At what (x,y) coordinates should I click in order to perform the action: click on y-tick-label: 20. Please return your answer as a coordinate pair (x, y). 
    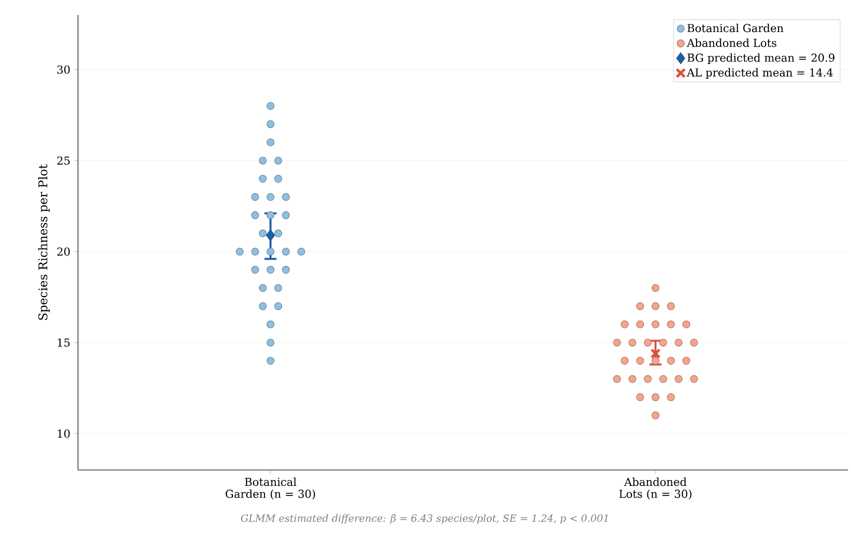
    Looking at the image, I should click on (63, 251).